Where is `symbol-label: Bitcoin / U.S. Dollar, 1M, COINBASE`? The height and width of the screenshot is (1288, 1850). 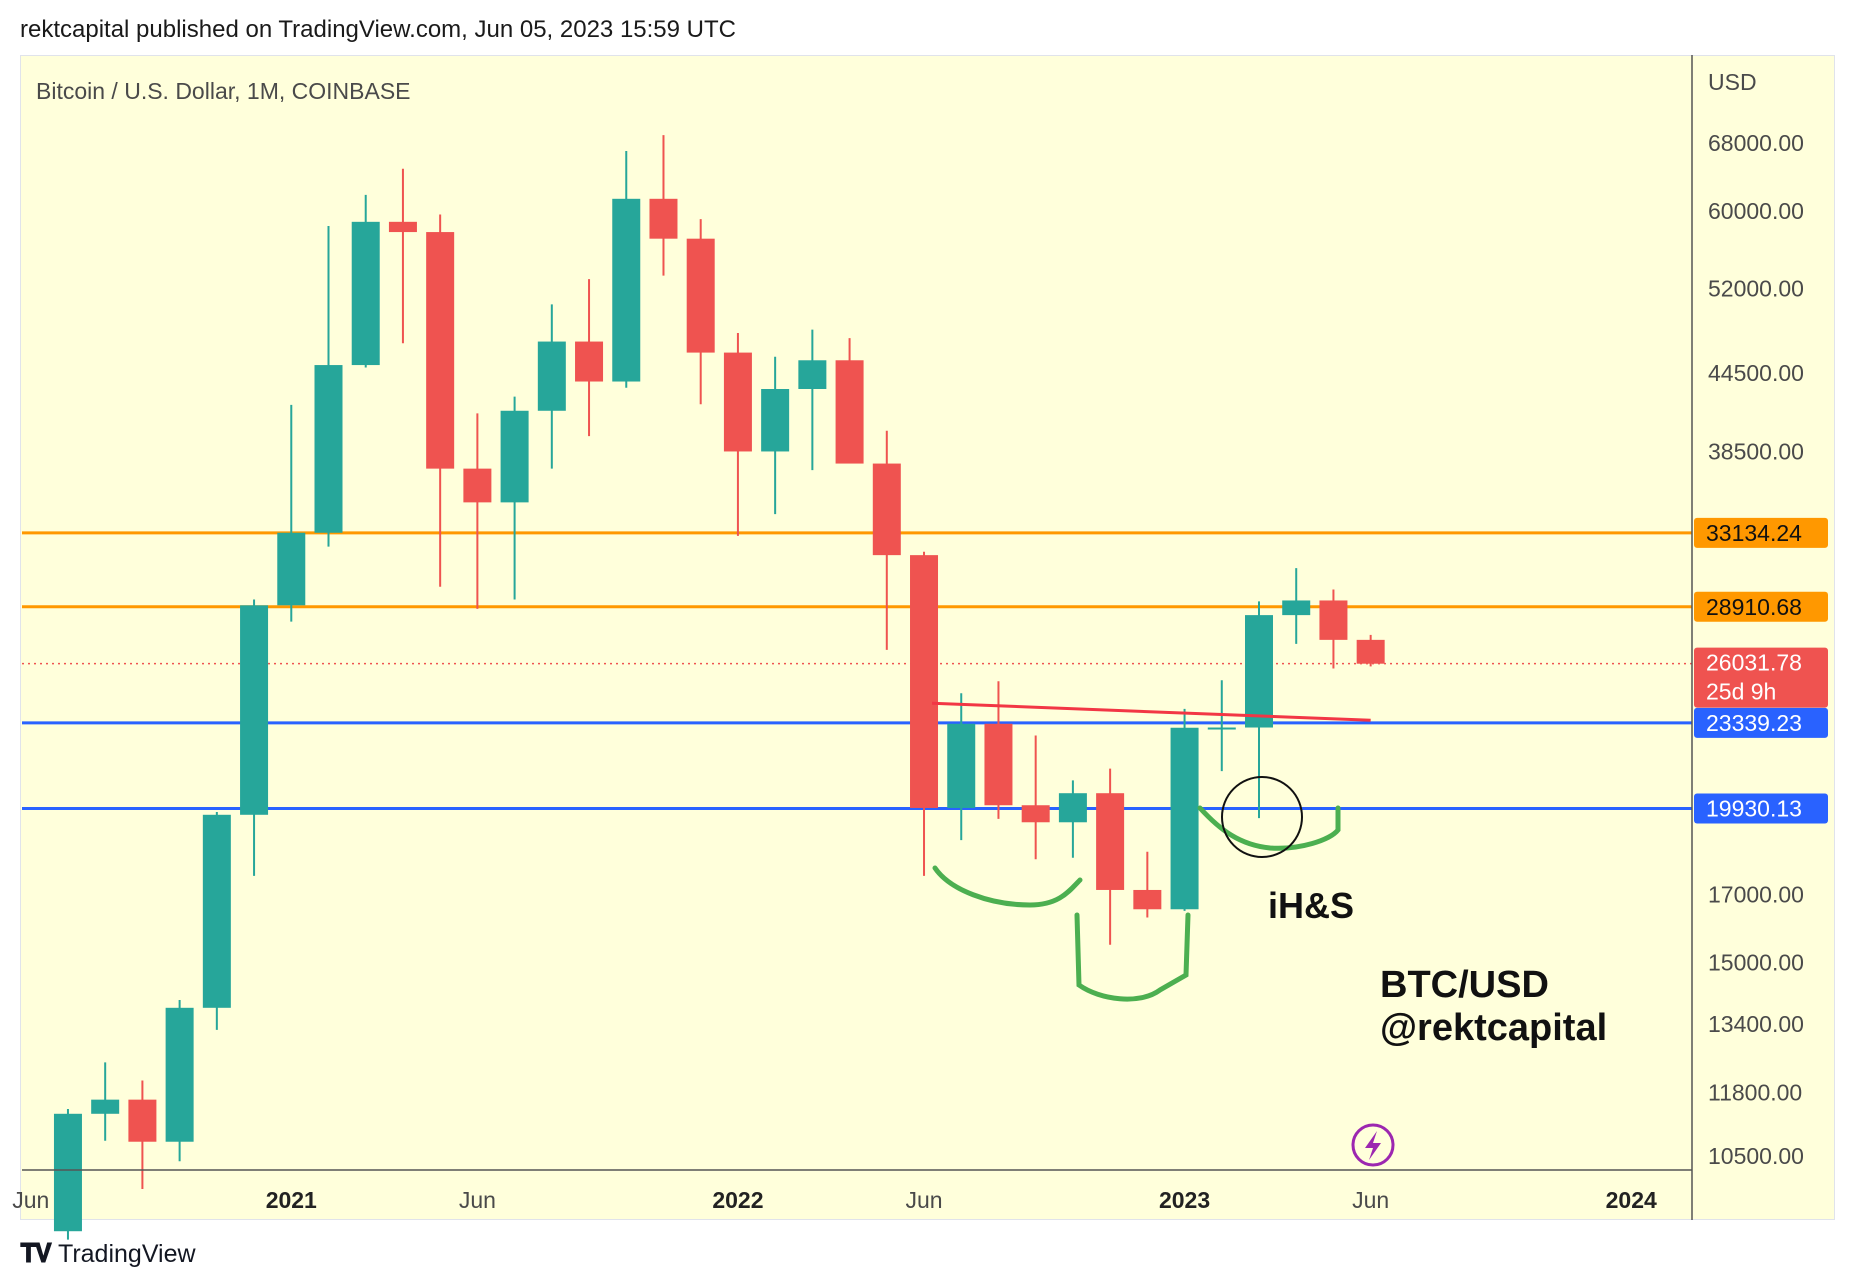
symbol-label: Bitcoin / U.S. Dollar, 1M, COINBASE is located at coordinates (223, 91).